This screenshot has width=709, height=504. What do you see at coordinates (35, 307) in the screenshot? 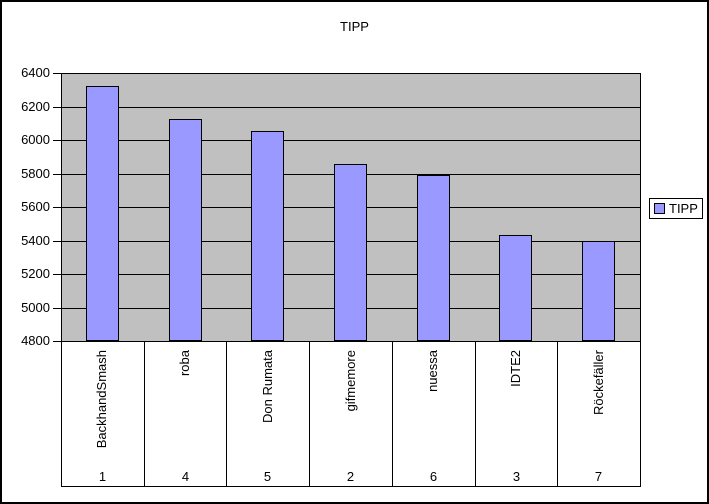
I see `y-axis-tick-label: 5000` at bounding box center [35, 307].